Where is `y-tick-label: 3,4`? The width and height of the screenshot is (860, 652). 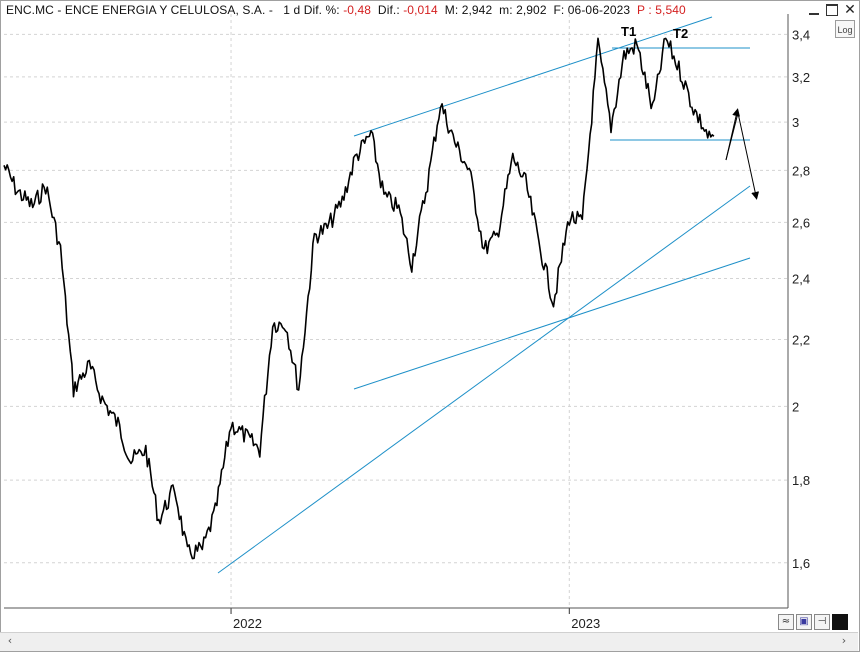
y-tick-label: 3,4 is located at coordinates (801, 34).